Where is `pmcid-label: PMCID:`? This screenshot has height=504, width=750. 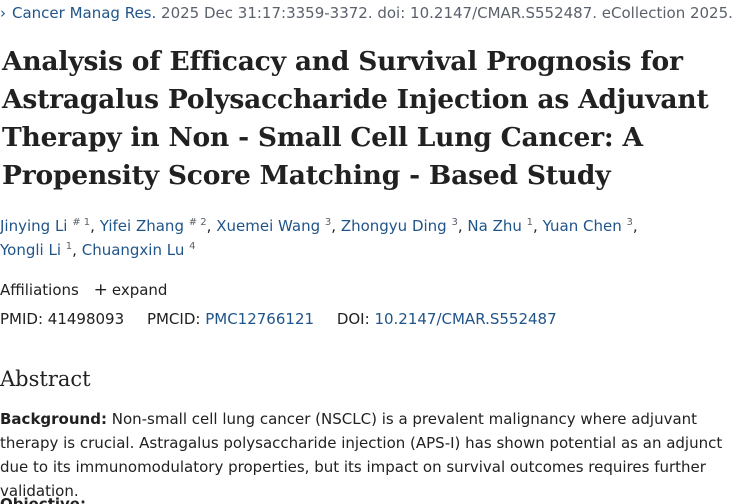
pmcid-label: PMCID: is located at coordinates (173, 319).